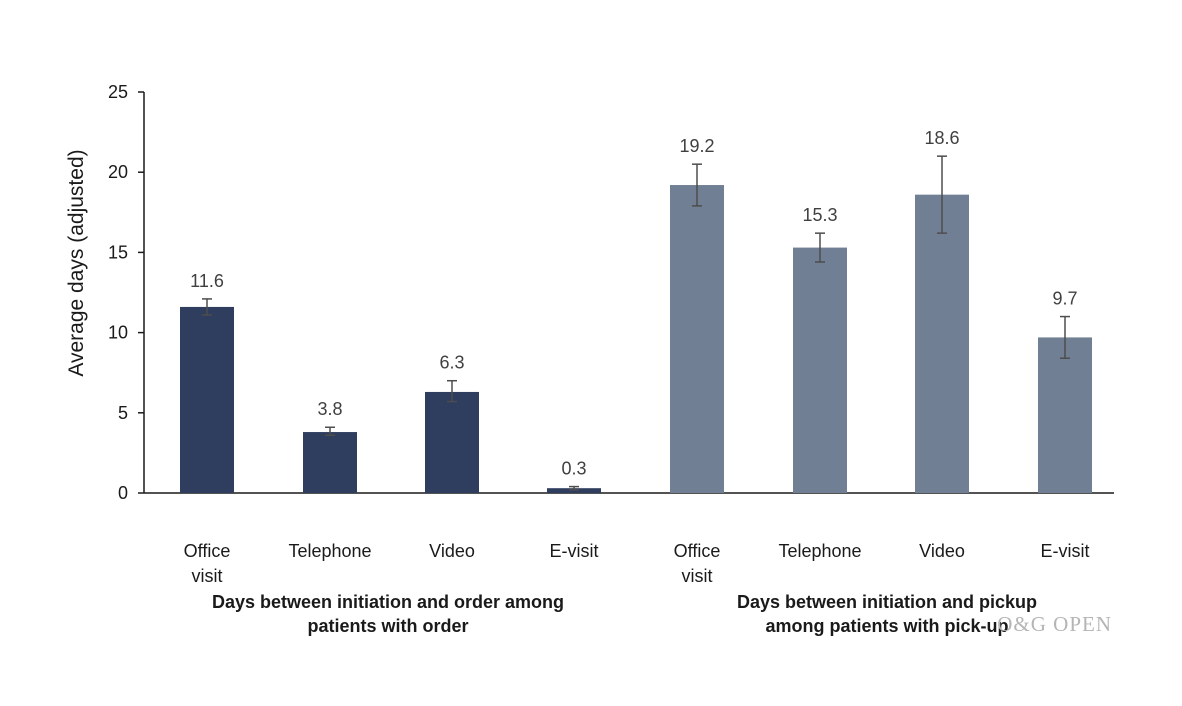 This screenshot has height=706, width=1182. I want to click on data-label: 9.7, so click(1064, 299).